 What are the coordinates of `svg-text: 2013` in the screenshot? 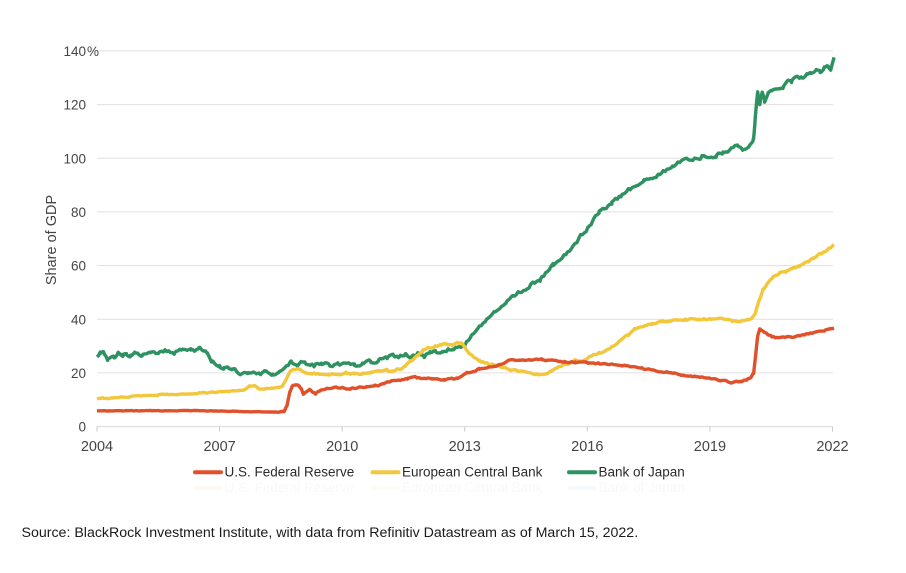 It's located at (465, 447).